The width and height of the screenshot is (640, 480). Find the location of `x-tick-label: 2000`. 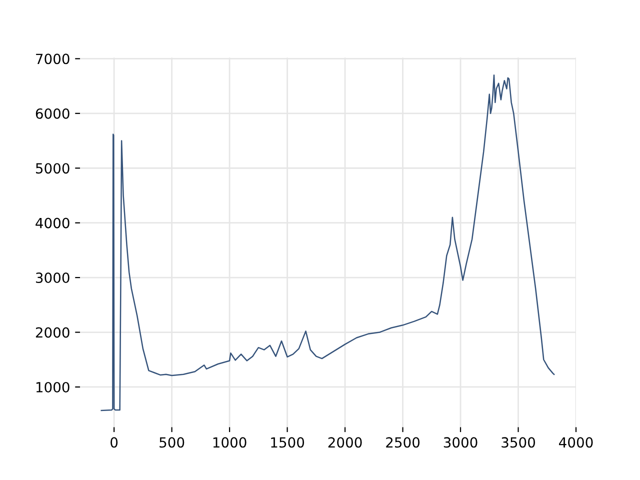

x-tick-label: 2000 is located at coordinates (345, 442).